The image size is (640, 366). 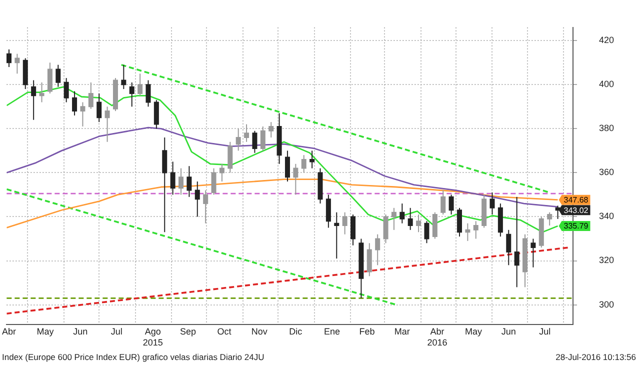 I want to click on x-tick-label: Abr 2016, so click(x=437, y=337).